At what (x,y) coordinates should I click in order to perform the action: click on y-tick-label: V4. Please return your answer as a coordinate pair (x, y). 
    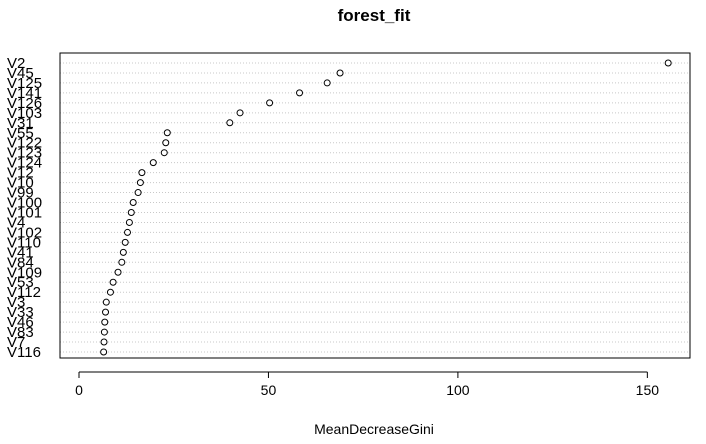
    Looking at the image, I should click on (16, 222).